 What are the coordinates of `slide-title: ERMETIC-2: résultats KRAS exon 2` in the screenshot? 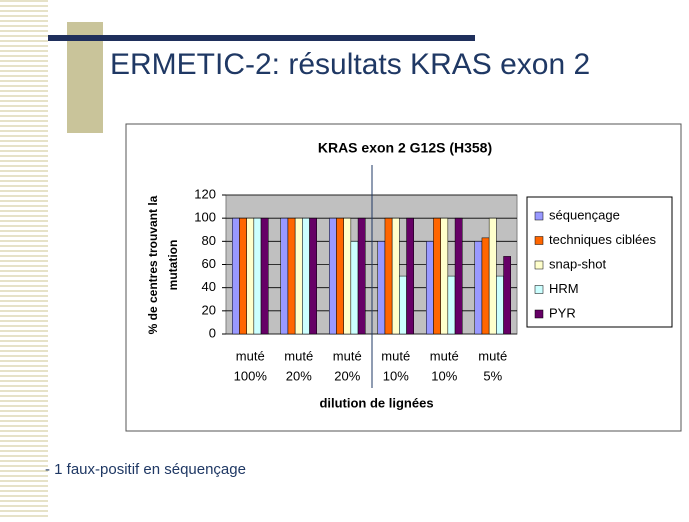 It's located at (350, 64).